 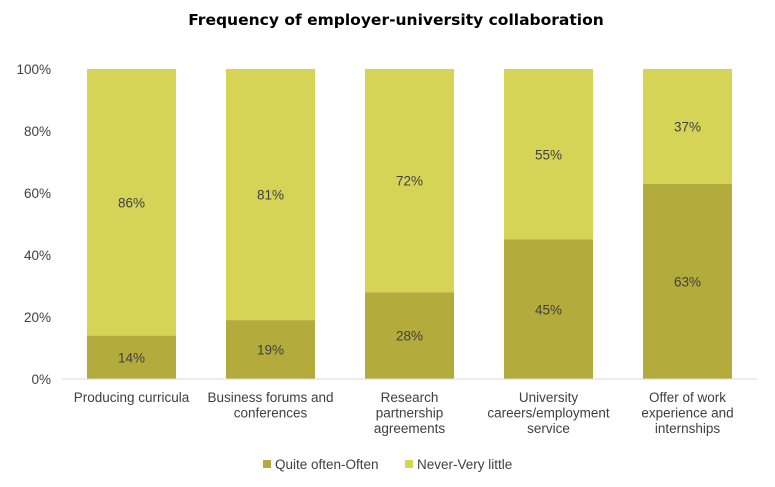 I want to click on x-tick-label: partnership, so click(x=410, y=413).